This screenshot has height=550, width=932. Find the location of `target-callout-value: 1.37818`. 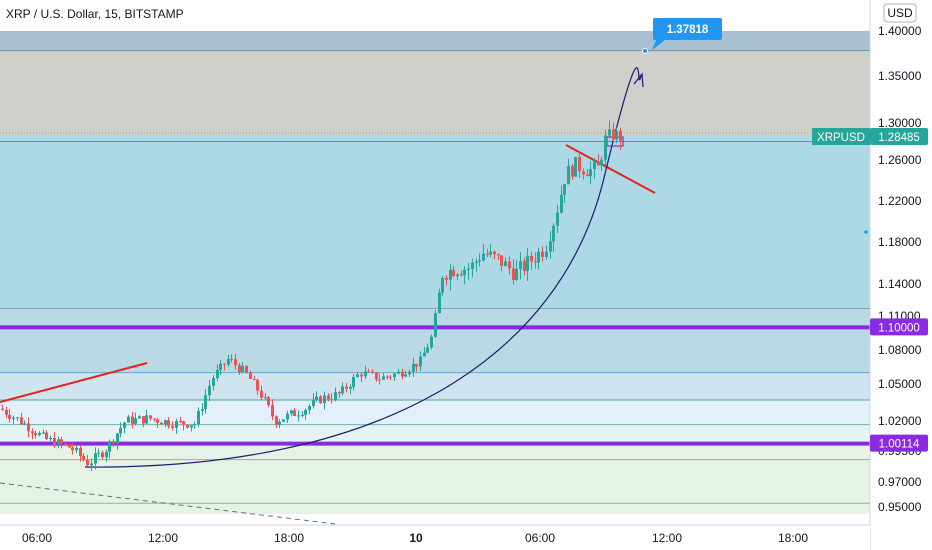

target-callout-value: 1.37818 is located at coordinates (688, 30).